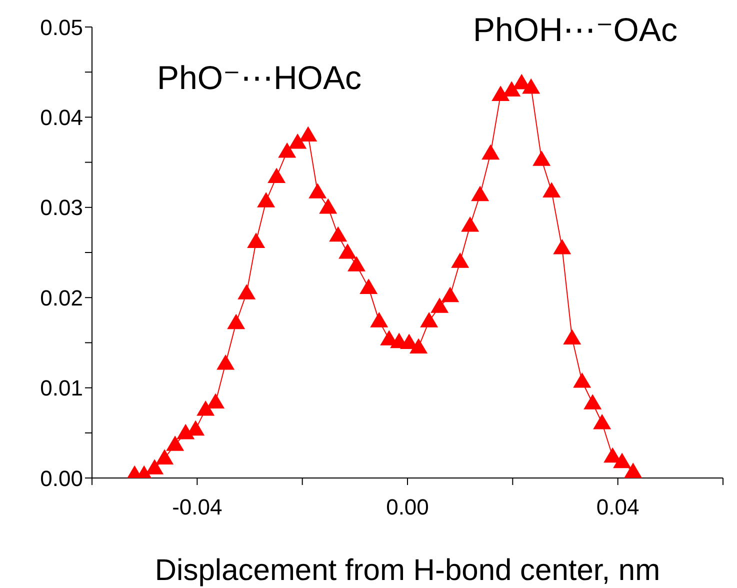 The width and height of the screenshot is (737, 588). I want to click on y-tick-label: 0.05, so click(61, 27).